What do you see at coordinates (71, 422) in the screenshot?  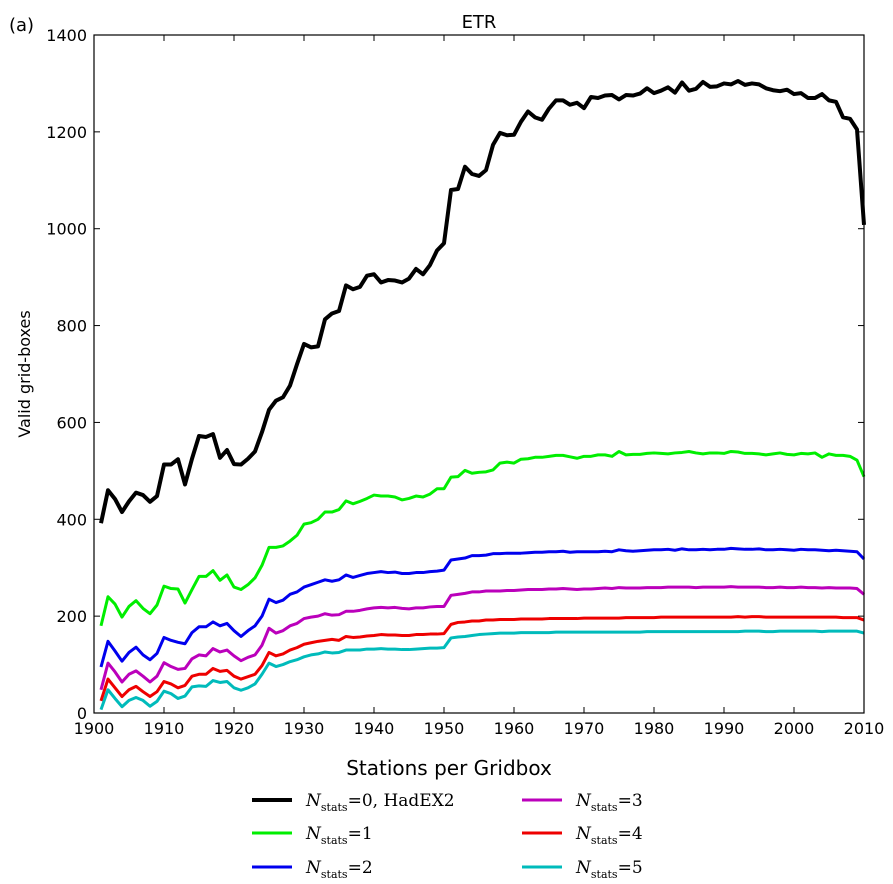 I see `y-tick-label: 600` at bounding box center [71, 422].